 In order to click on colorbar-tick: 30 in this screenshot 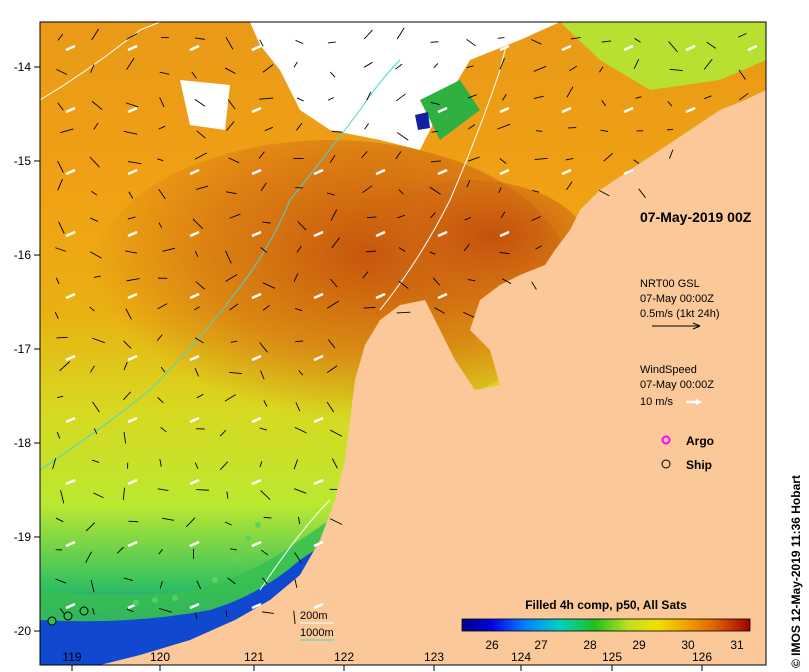, I will do `click(688, 645)`.